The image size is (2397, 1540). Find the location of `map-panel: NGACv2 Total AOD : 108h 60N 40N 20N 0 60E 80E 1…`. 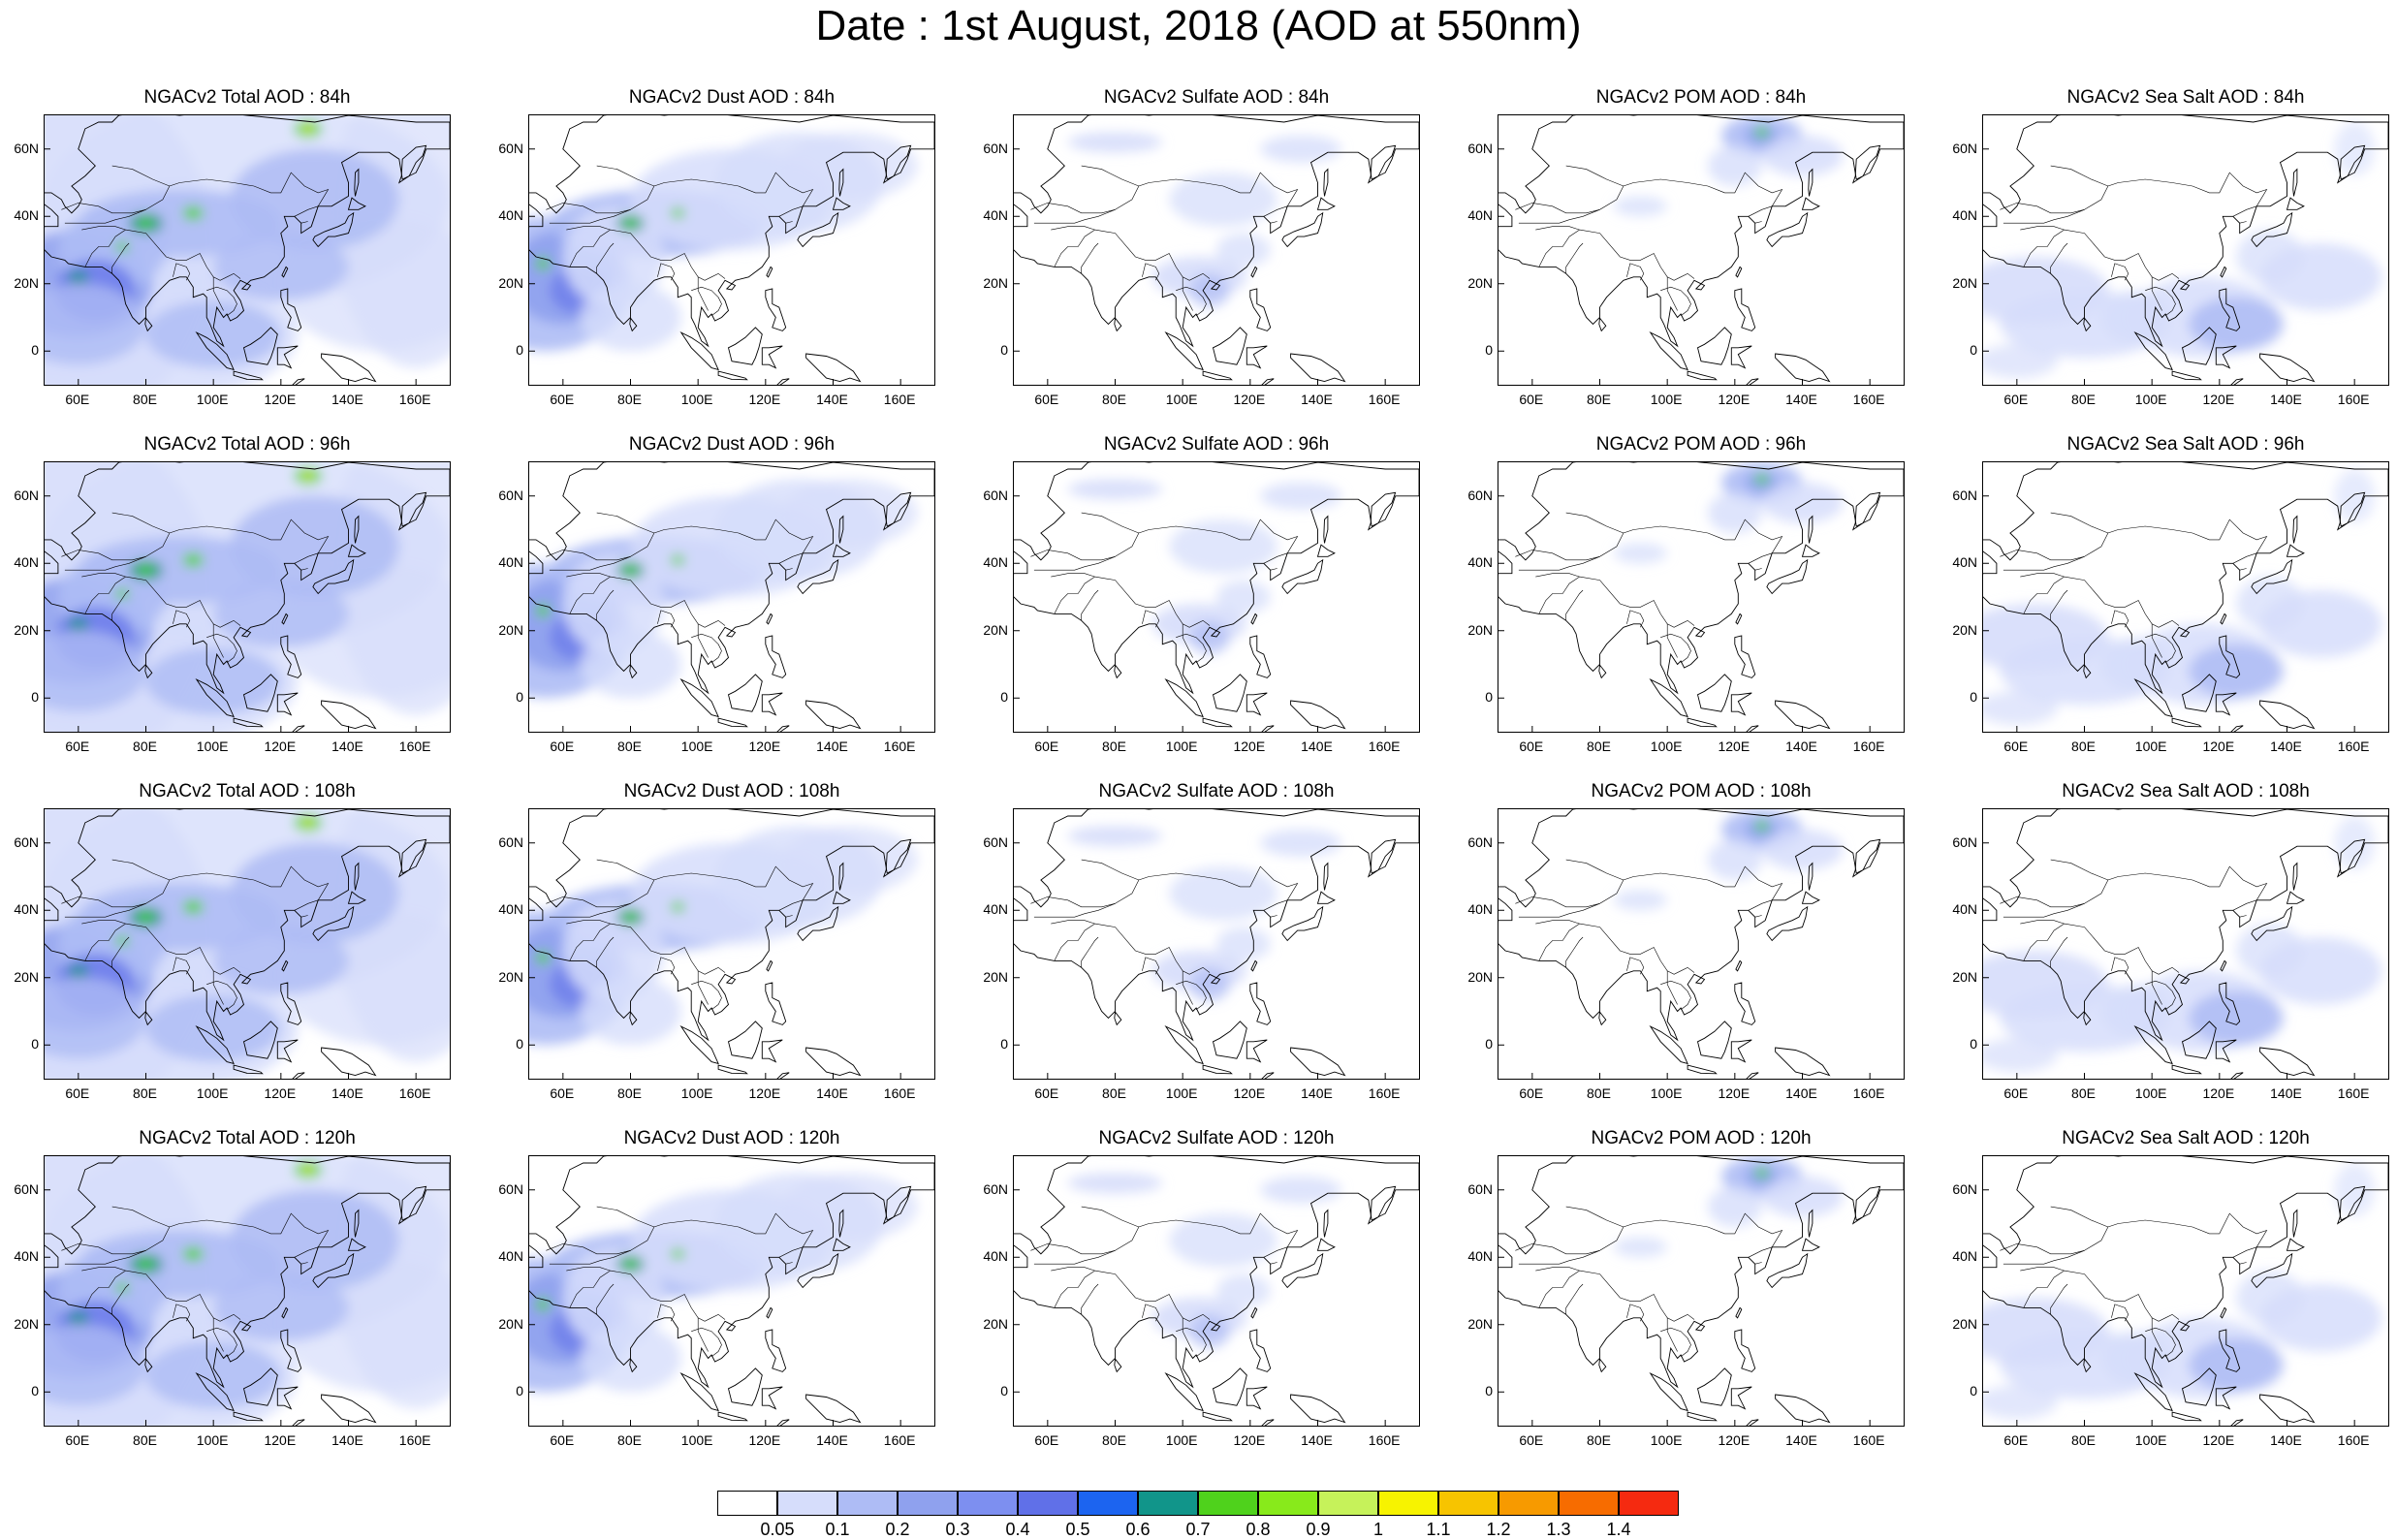

map-panel: NGACv2 Total AOD : 108h 60N 40N 20N 0 60E 80E 1… is located at coordinates (243, 955).